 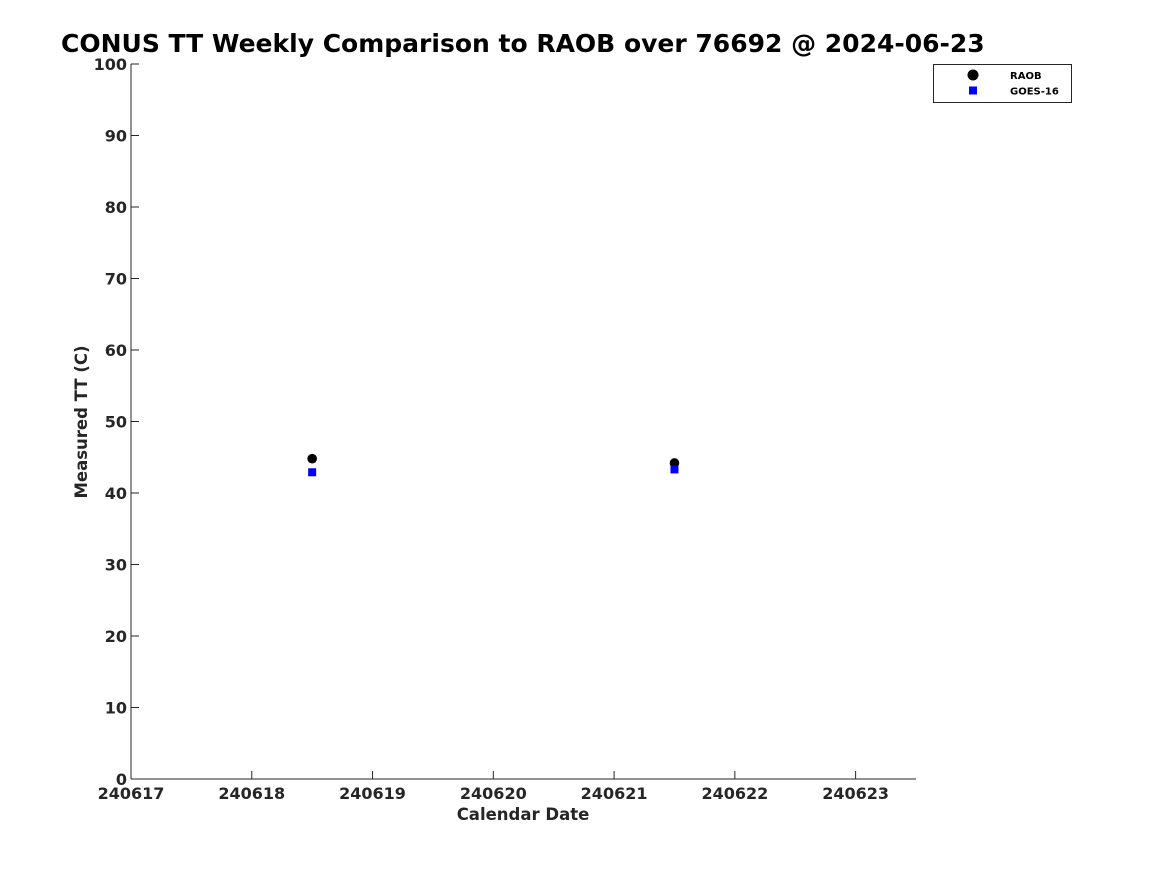 I want to click on y-tick-label: 60, so click(x=116, y=350).